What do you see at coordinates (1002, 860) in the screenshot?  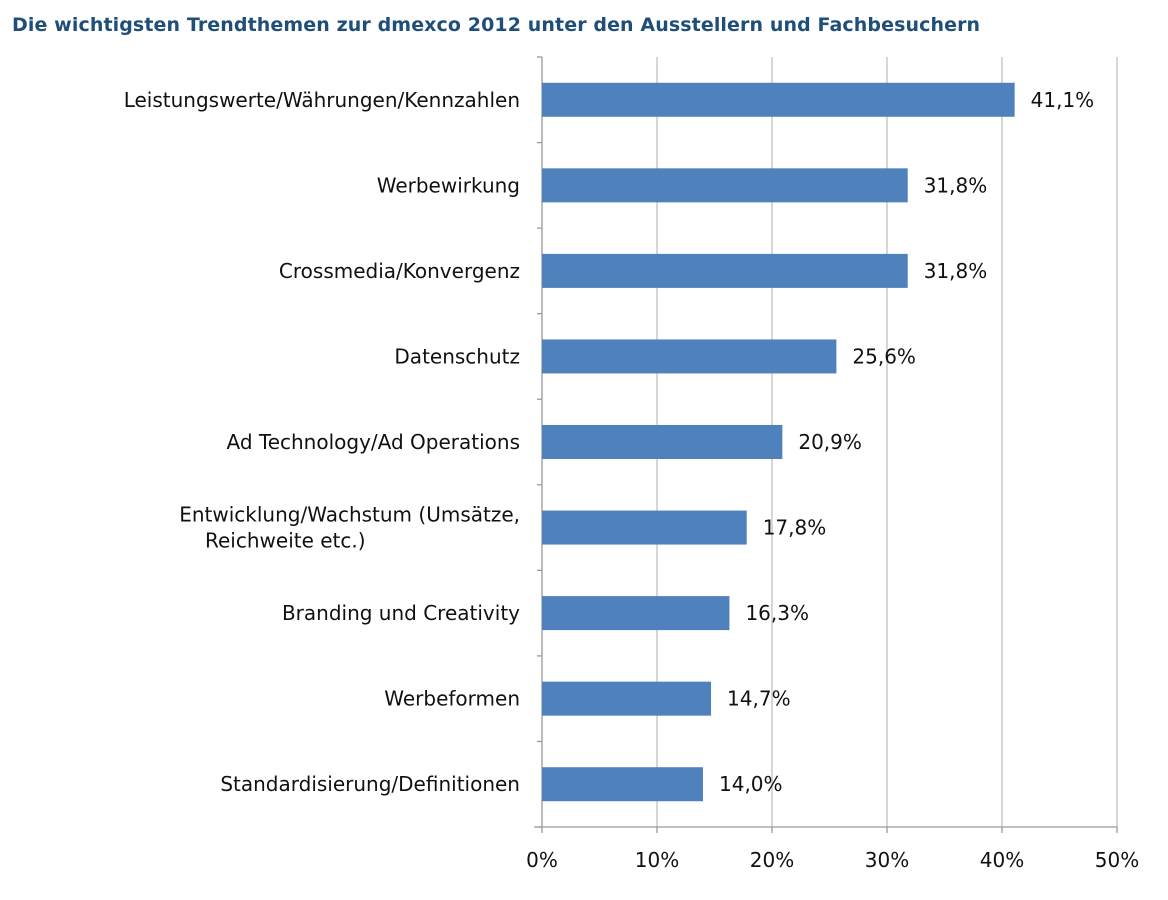 I see `x-tick-label: 40%` at bounding box center [1002, 860].